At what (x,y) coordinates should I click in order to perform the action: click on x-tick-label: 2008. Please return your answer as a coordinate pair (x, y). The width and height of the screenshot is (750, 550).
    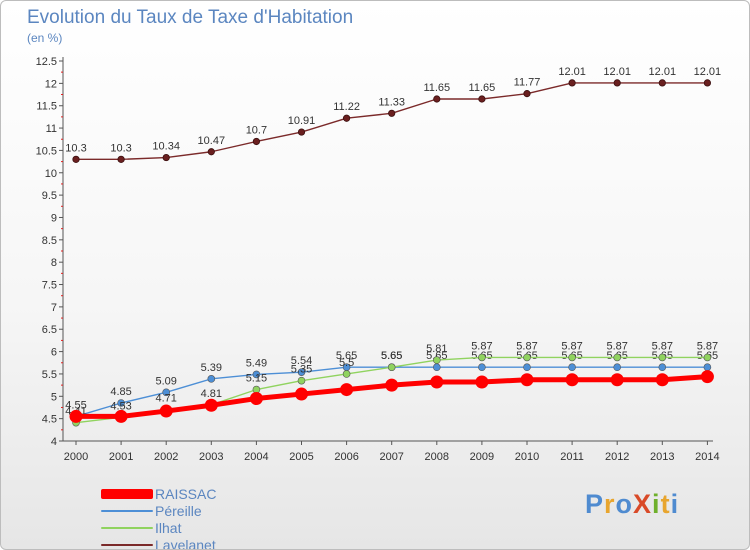
    Looking at the image, I should click on (437, 457).